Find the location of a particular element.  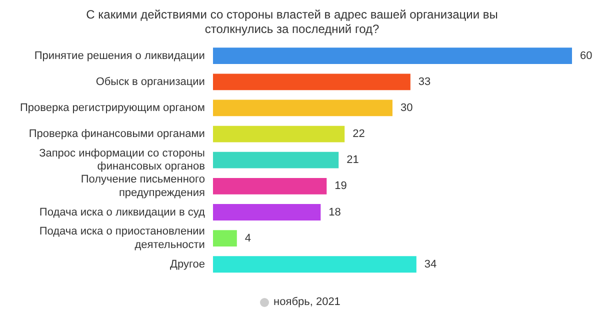

data-label: 33 is located at coordinates (424, 82).